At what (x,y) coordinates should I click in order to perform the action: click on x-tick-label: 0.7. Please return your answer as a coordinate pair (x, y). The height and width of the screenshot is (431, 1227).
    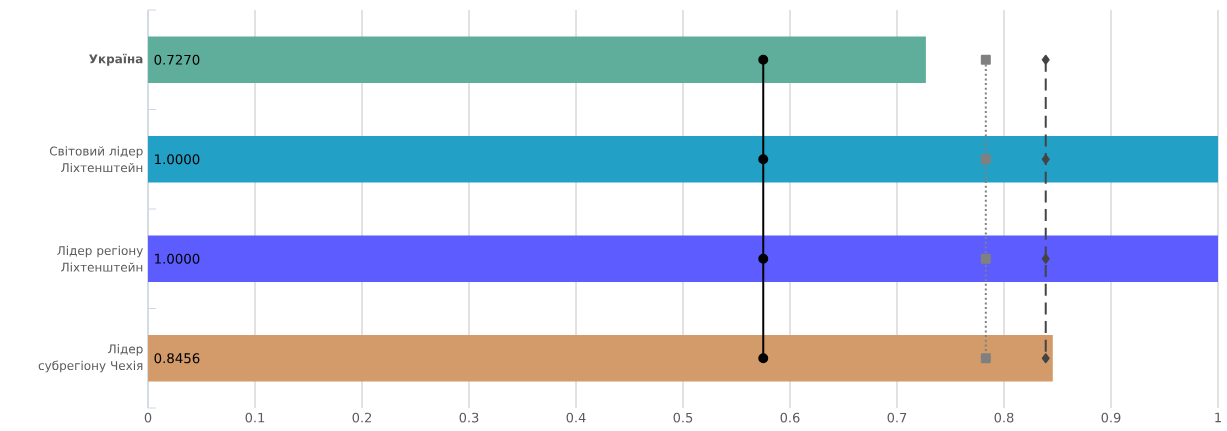
    Looking at the image, I should click on (897, 417).